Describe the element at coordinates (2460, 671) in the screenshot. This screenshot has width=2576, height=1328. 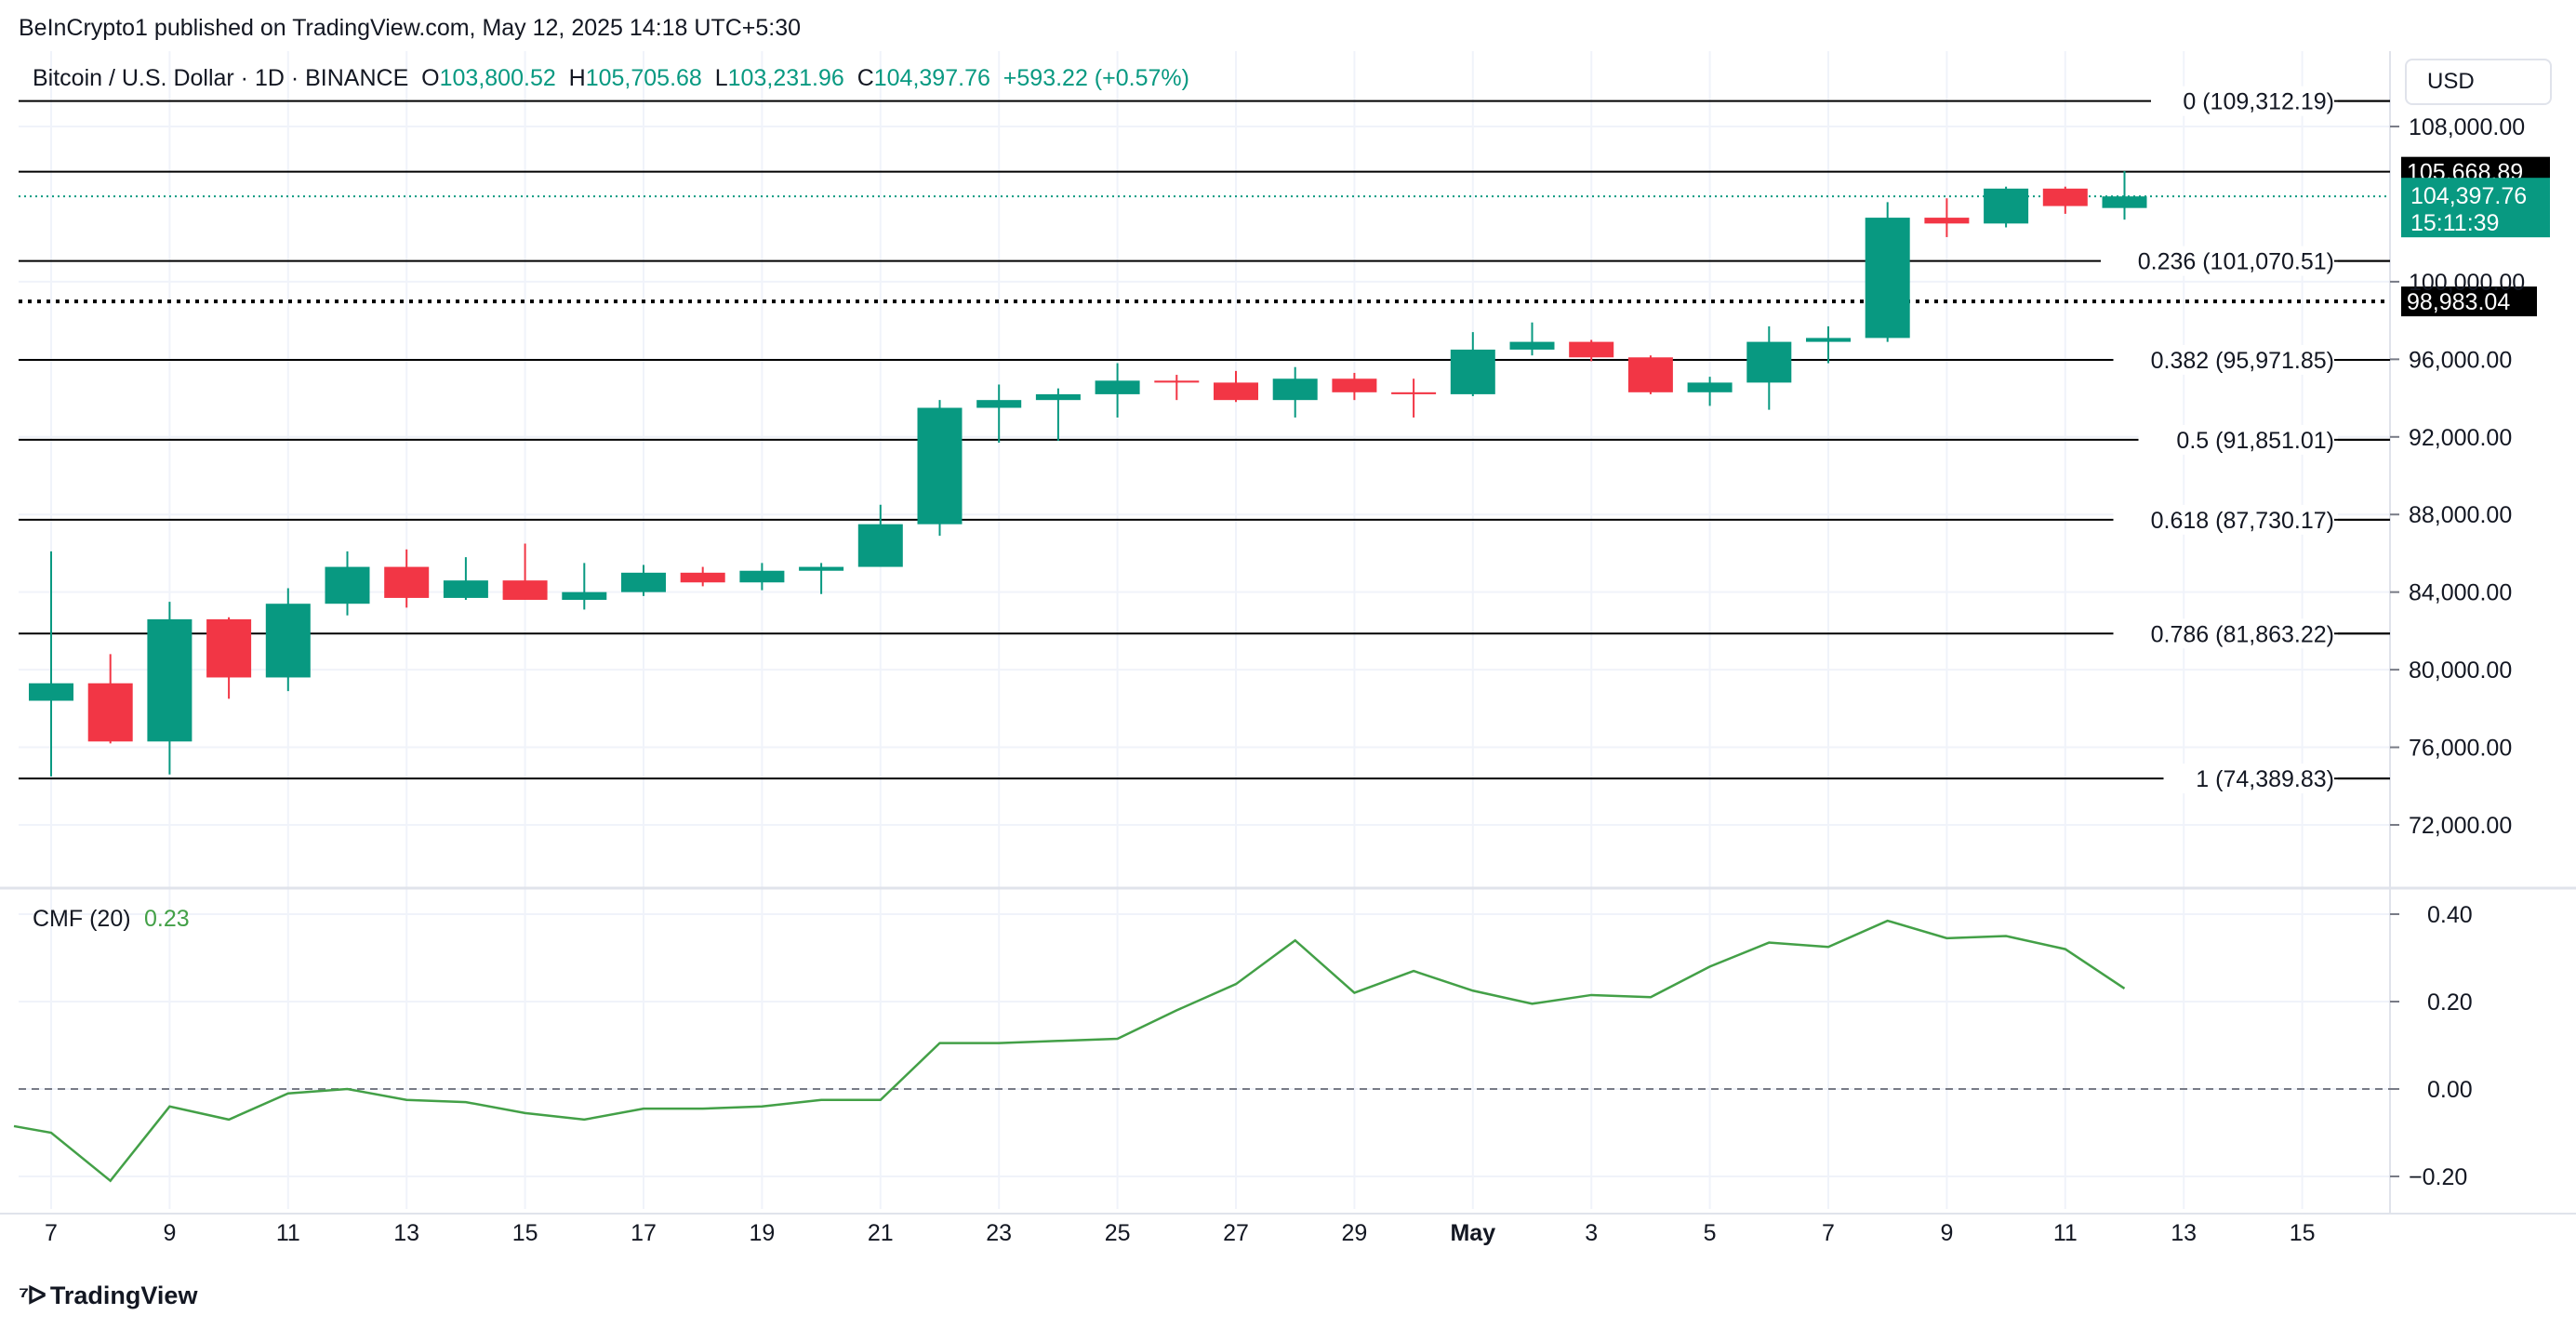
I see `price-axis-label: 80,000.00` at that location.